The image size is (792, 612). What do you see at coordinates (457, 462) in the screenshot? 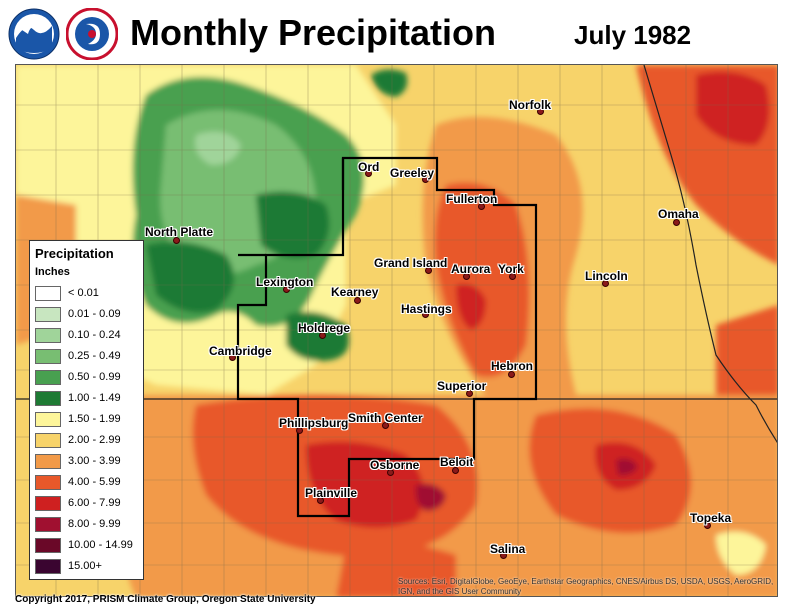
I see `city-label-beloit: Beloit` at bounding box center [457, 462].